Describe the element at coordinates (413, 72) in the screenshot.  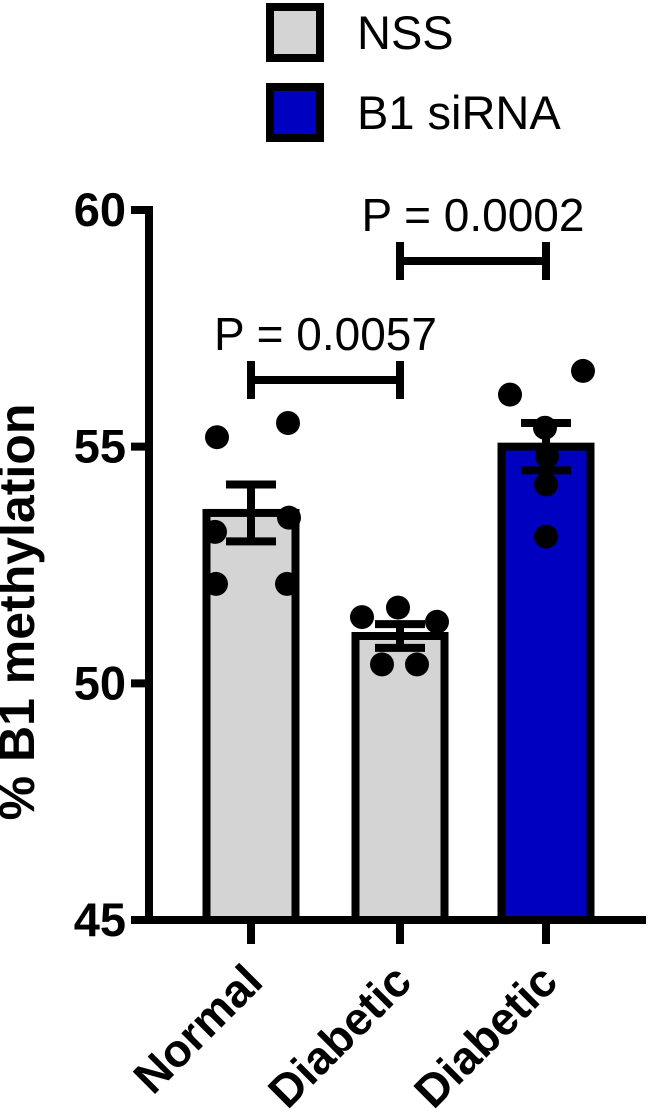
I see `legend: NSS B1 siRNA` at that location.